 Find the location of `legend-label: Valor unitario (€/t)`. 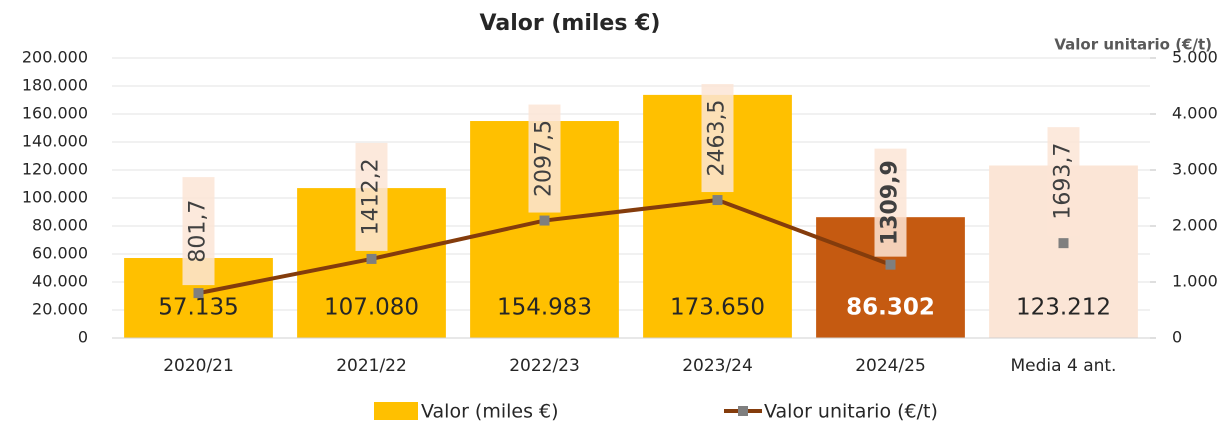

legend-label: Valor unitario (€/t) is located at coordinates (851, 412).